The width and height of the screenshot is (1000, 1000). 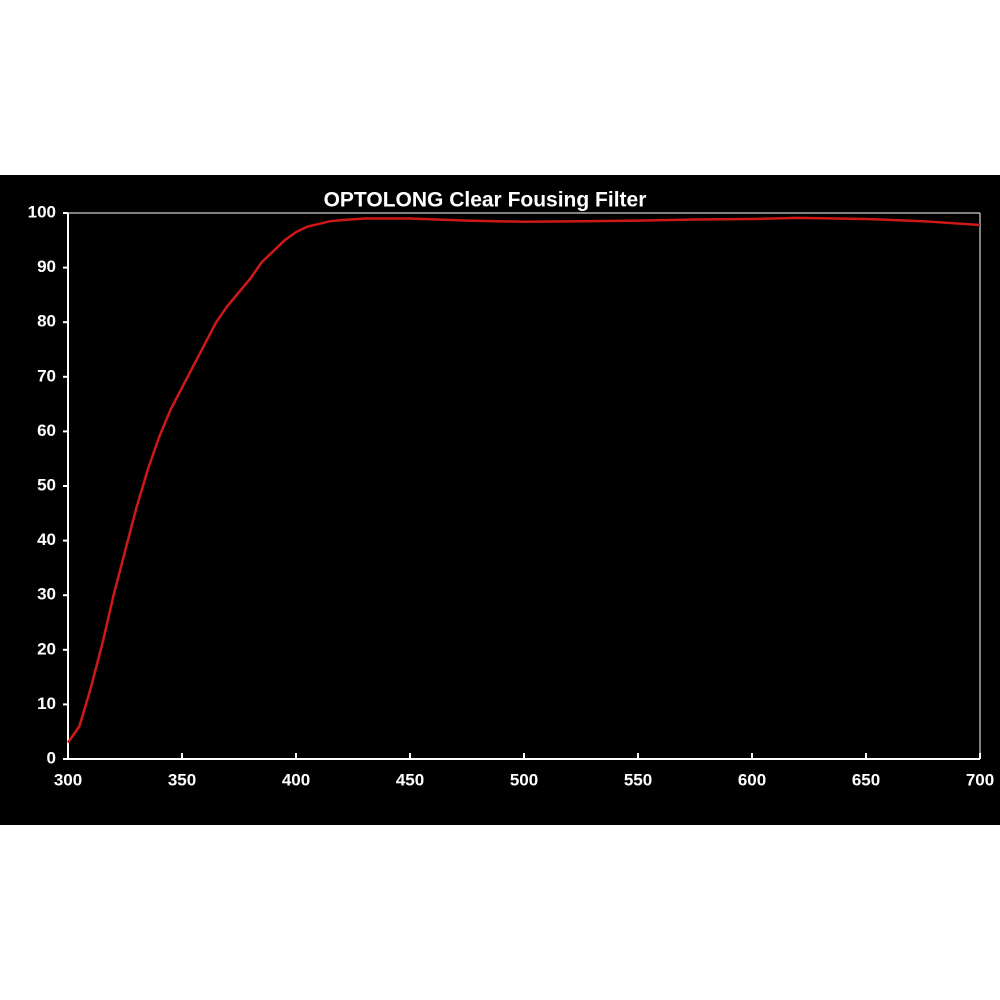 What do you see at coordinates (46, 430) in the screenshot?
I see `y-tick-label: 60` at bounding box center [46, 430].